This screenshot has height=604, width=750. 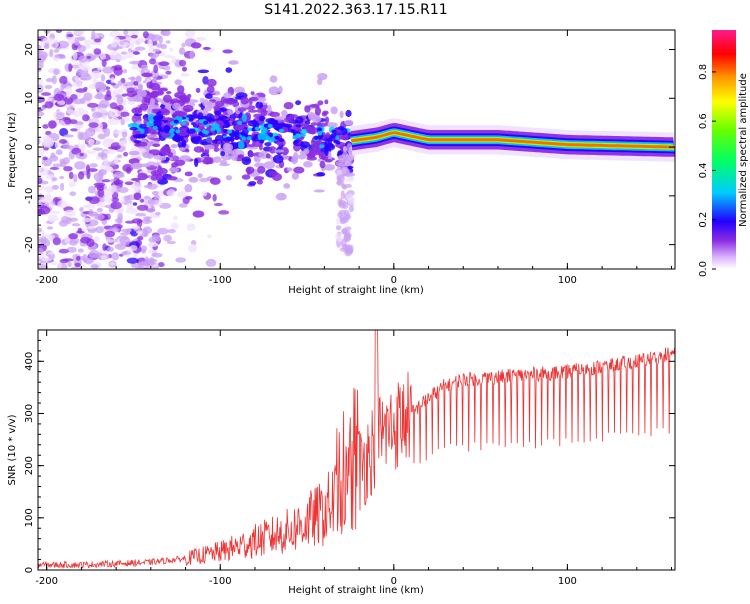 What do you see at coordinates (567, 581) in the screenshot?
I see `x-tick-label: 100` at bounding box center [567, 581].